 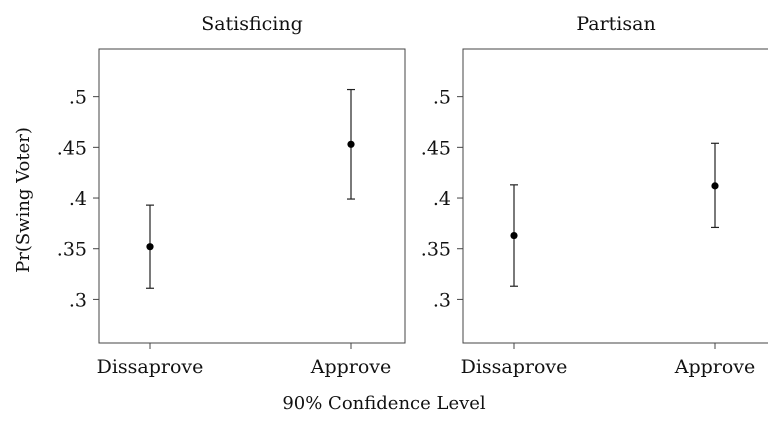 I want to click on panel-title: Partisan, so click(x=615, y=24).